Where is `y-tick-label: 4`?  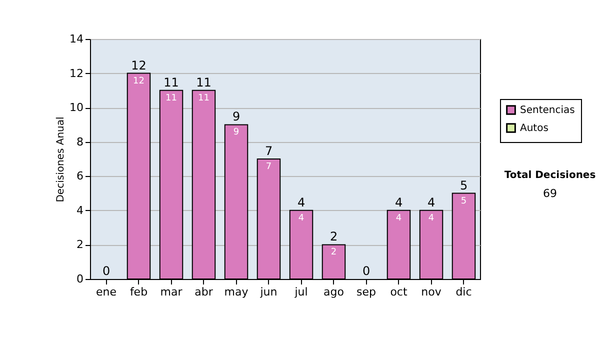 y-tick-label: 4 is located at coordinates (80, 210).